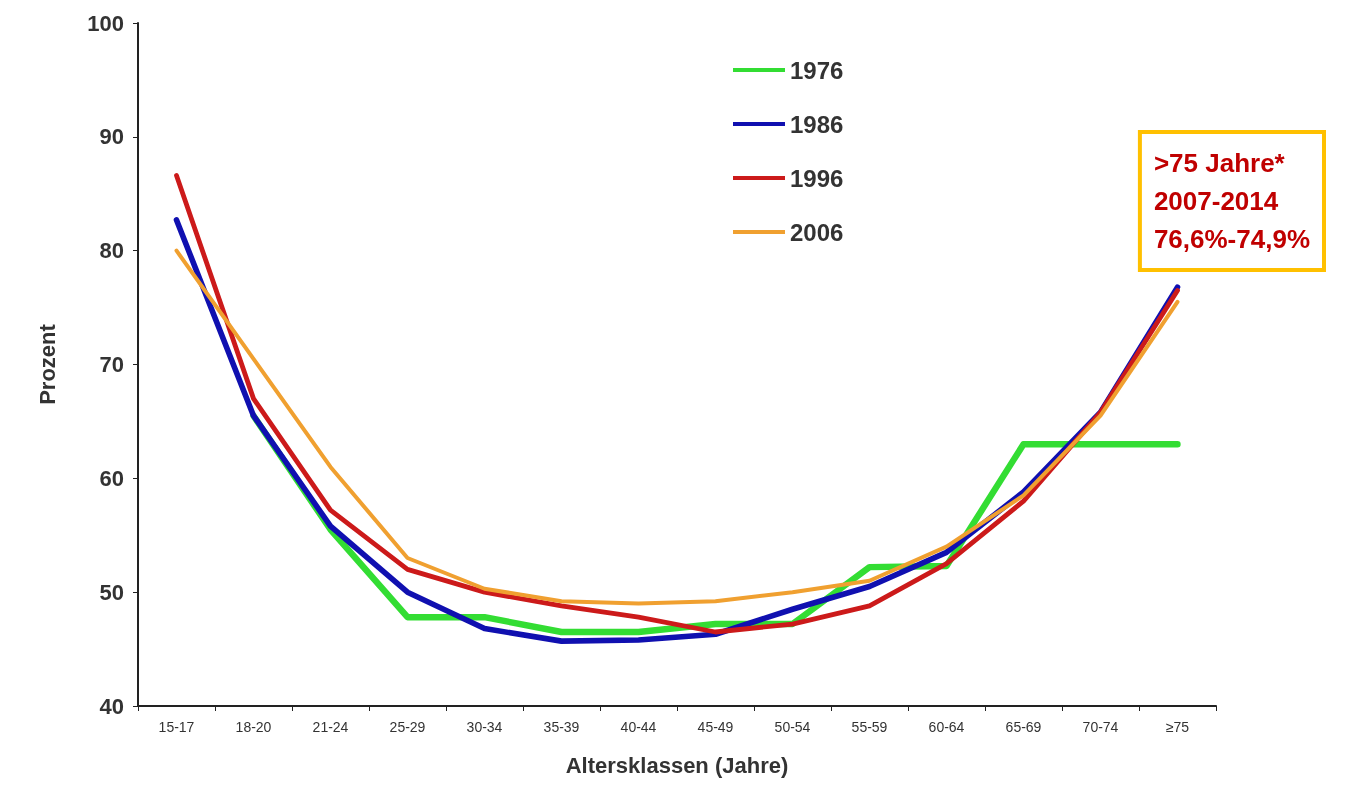  What do you see at coordinates (638, 727) in the screenshot?
I see `x-tick-label: 40-44` at bounding box center [638, 727].